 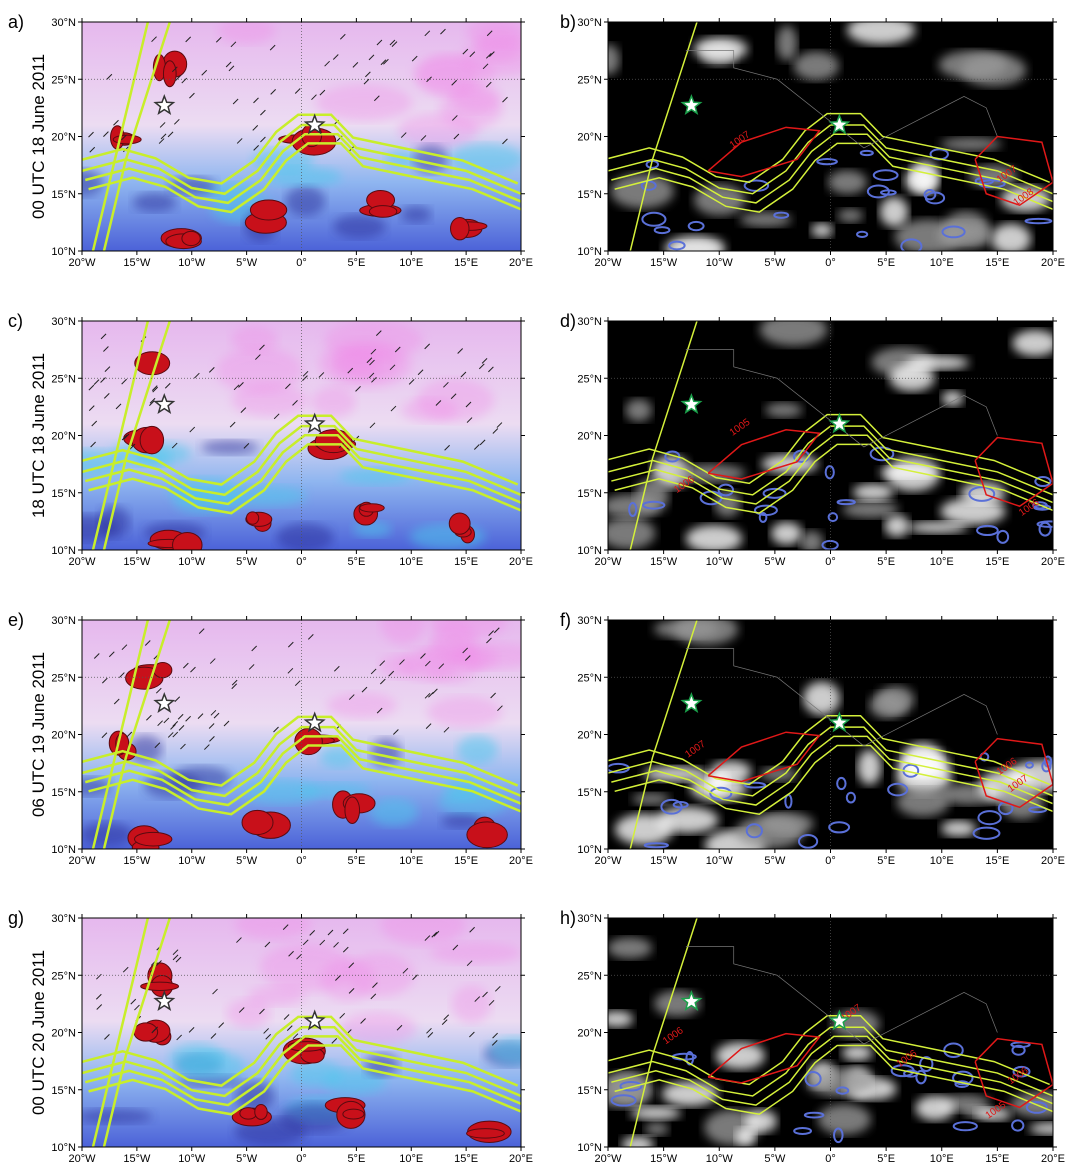 What do you see at coordinates (521, 263) in the screenshot?
I see `x-tick-label: 20°E` at bounding box center [521, 263].